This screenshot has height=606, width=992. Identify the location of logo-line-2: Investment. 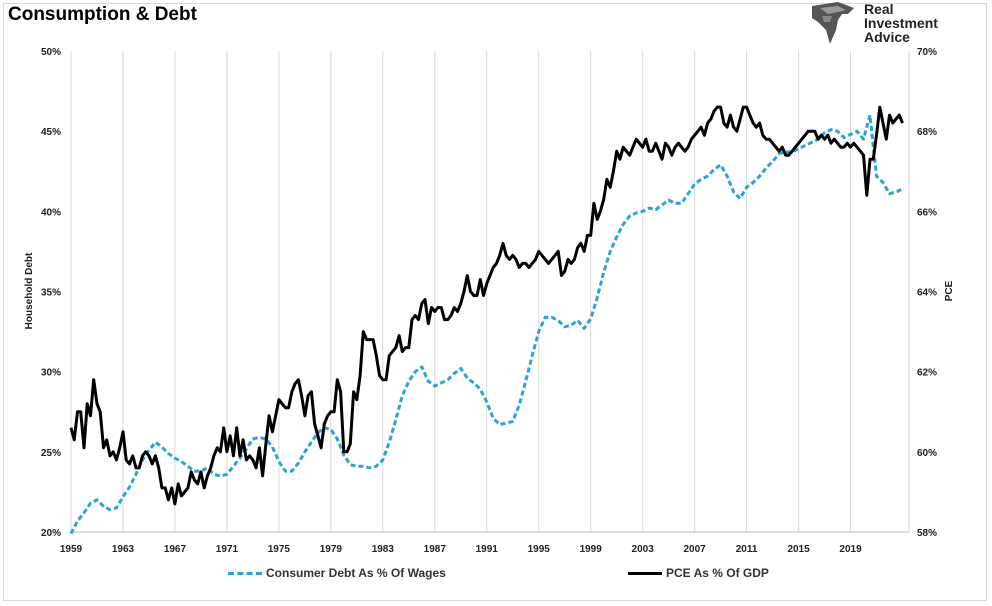
(901, 23).